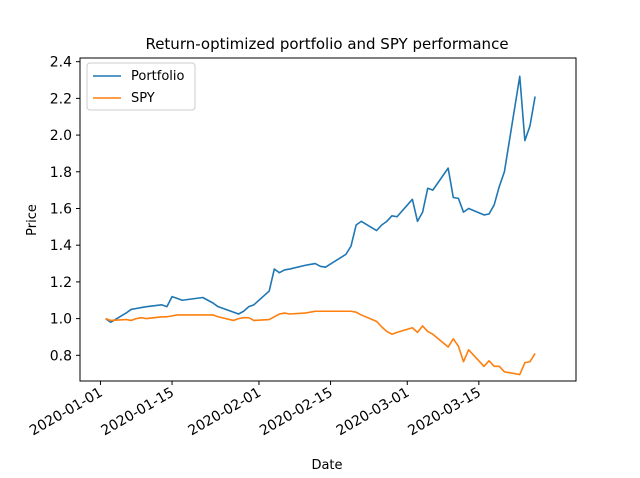 This screenshot has height=478, width=640. Describe the element at coordinates (61, 246) in the screenshot. I see `y-tick-label: 1.4` at that location.